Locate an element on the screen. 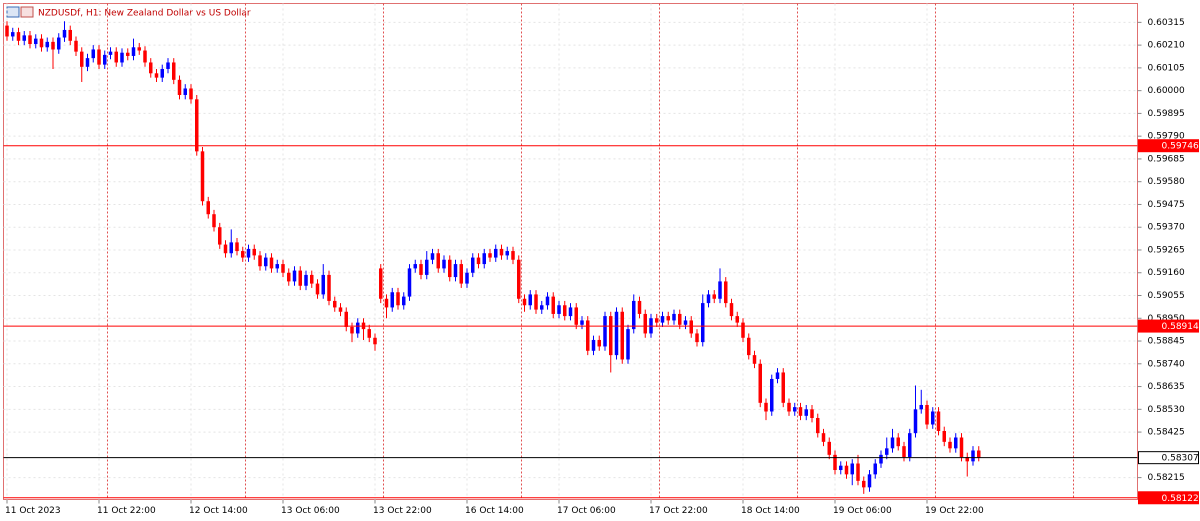 The image size is (1200, 521). price-level-label: 0.58122 is located at coordinates (1180, 499).